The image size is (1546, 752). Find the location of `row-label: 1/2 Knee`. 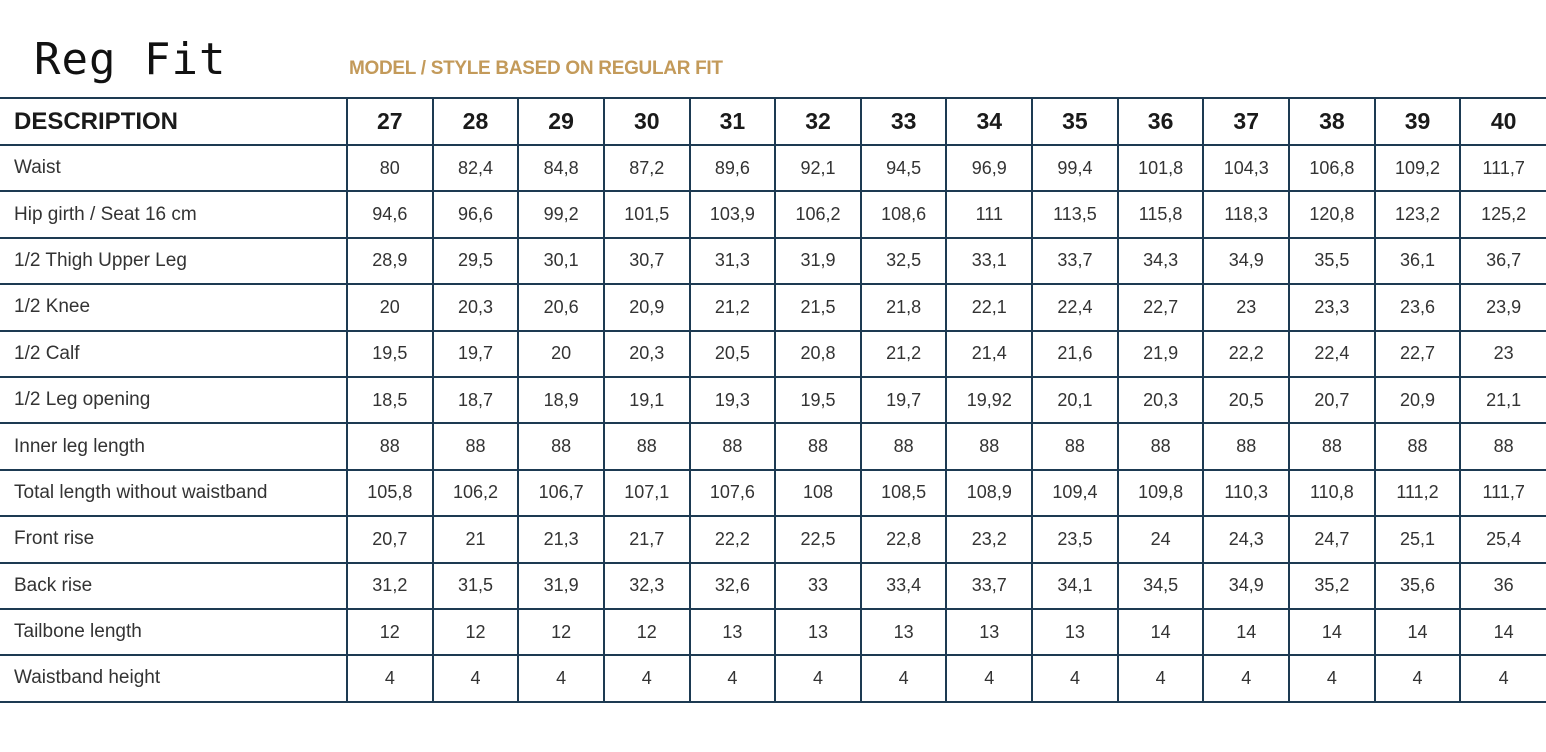

row-label: 1/2 Knee is located at coordinates (174, 307).